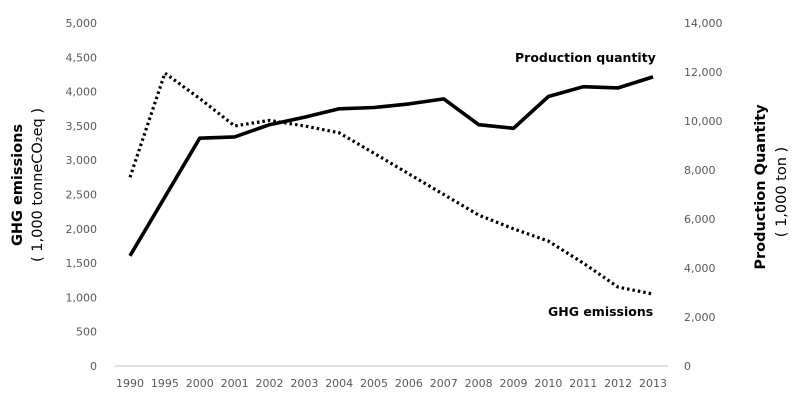 Image resolution: width=806 pixels, height=406 pixels. Describe the element at coordinates (687, 366) in the screenshot. I see `right-tick-label: 0` at that location.